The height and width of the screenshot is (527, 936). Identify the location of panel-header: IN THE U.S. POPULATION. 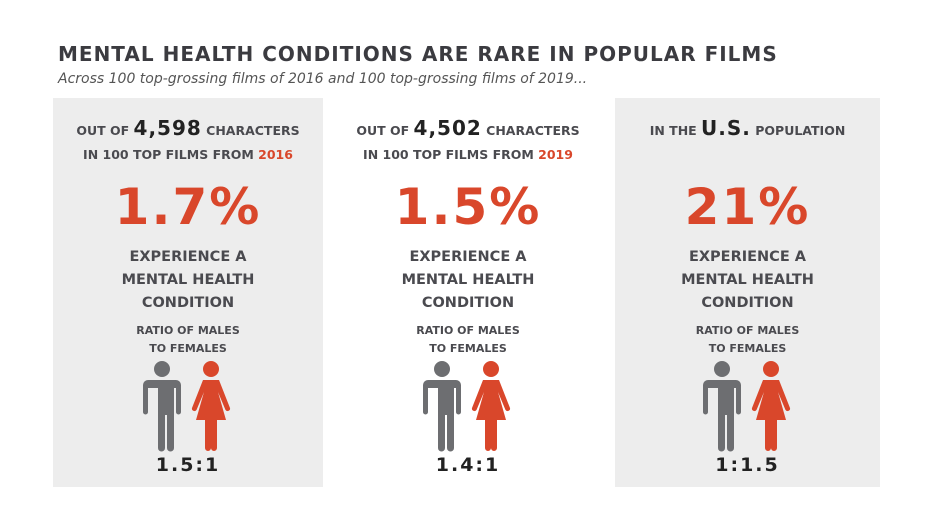
(747, 129).